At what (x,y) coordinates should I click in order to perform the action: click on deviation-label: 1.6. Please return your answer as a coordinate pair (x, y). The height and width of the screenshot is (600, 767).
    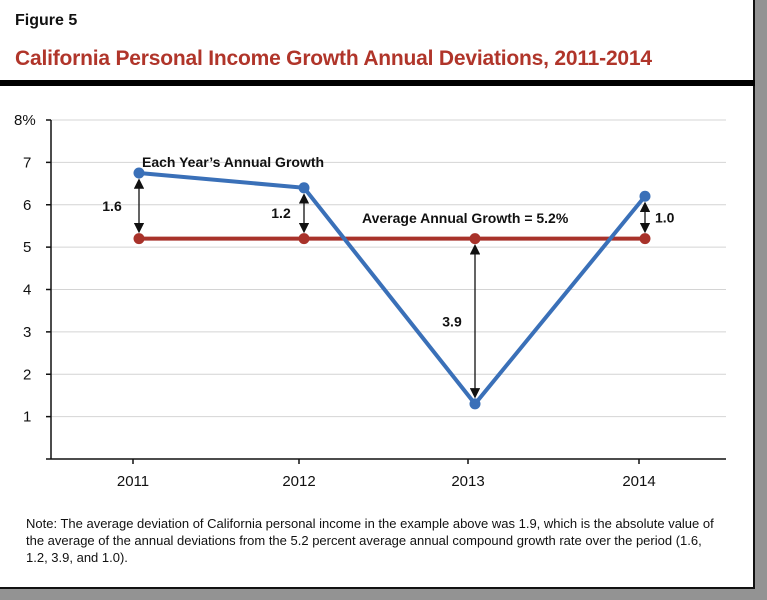
    Looking at the image, I should click on (112, 206).